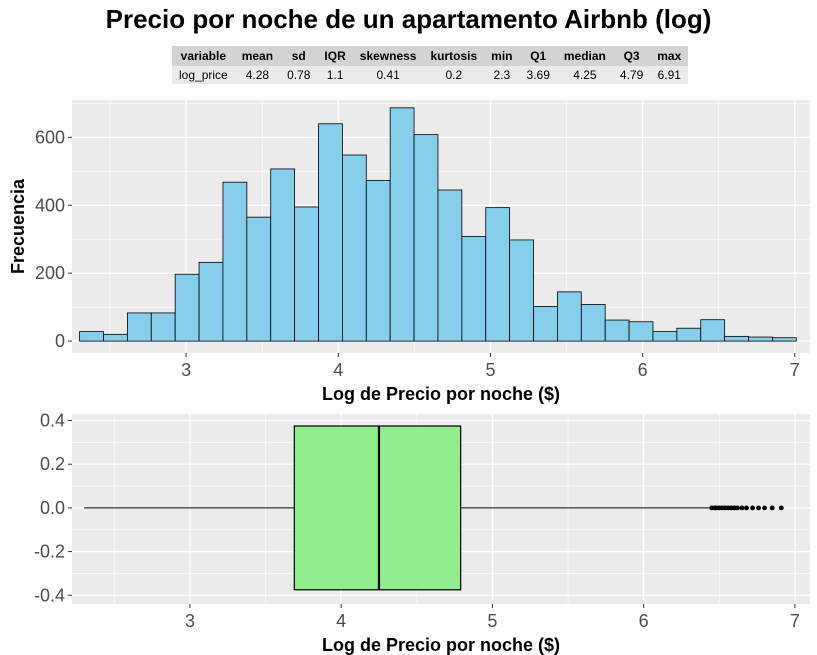  What do you see at coordinates (377, 508) in the screenshot?
I see `box-iqr` at bounding box center [377, 508].